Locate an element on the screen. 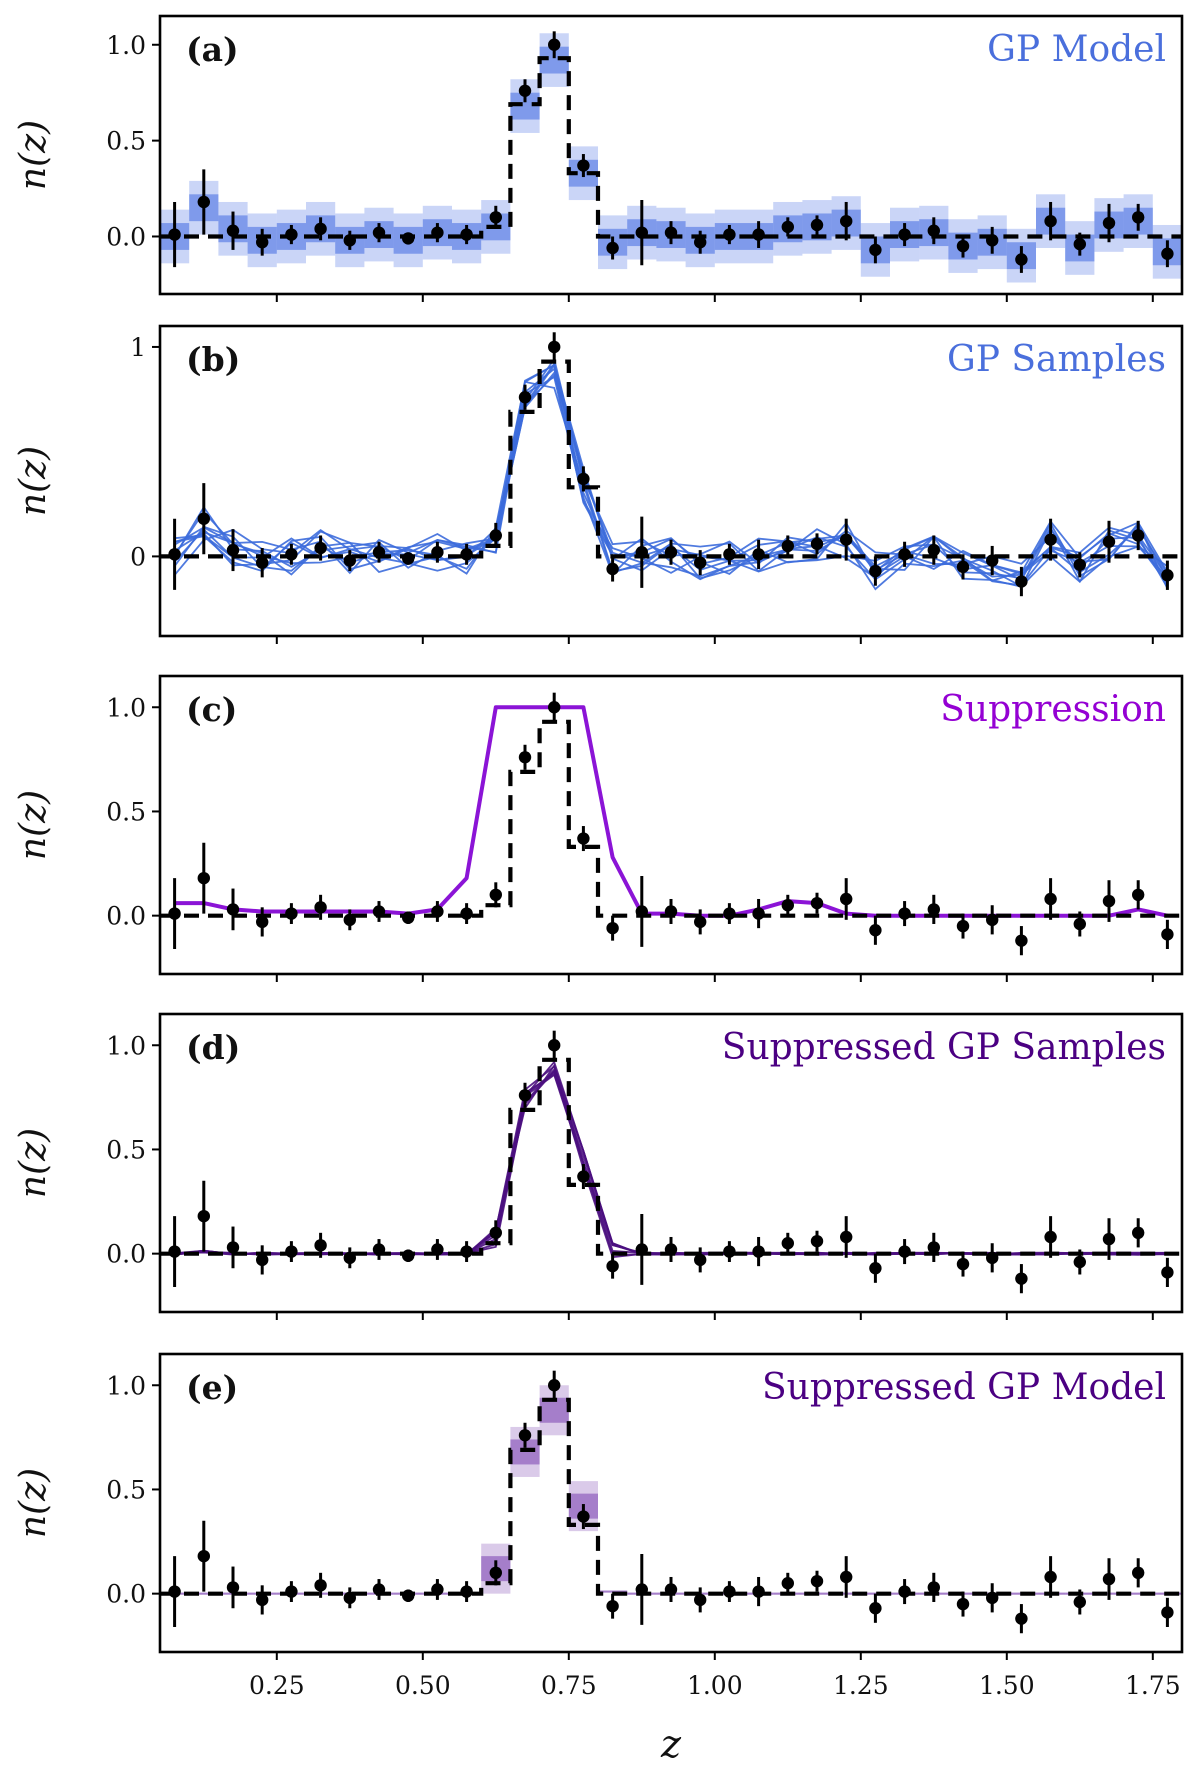 This screenshot has height=1771, width=1200. panel-title: GP Samples is located at coordinates (1056, 359).